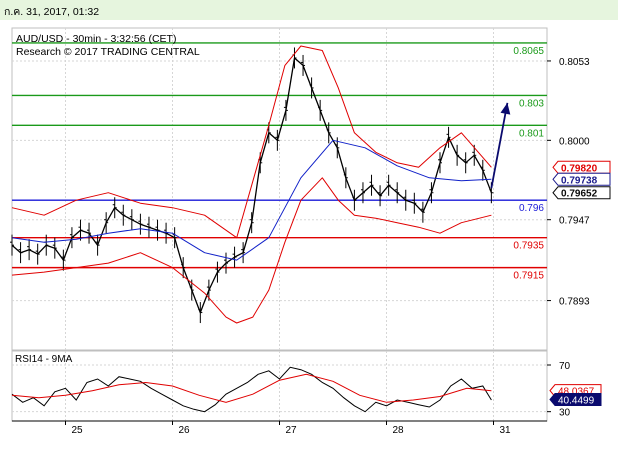 The width and height of the screenshot is (618, 451). What do you see at coordinates (96, 39) in the screenshot?
I see `chart-title: AUD/USD - 30min - 3:32:56 (CET)` at bounding box center [96, 39].